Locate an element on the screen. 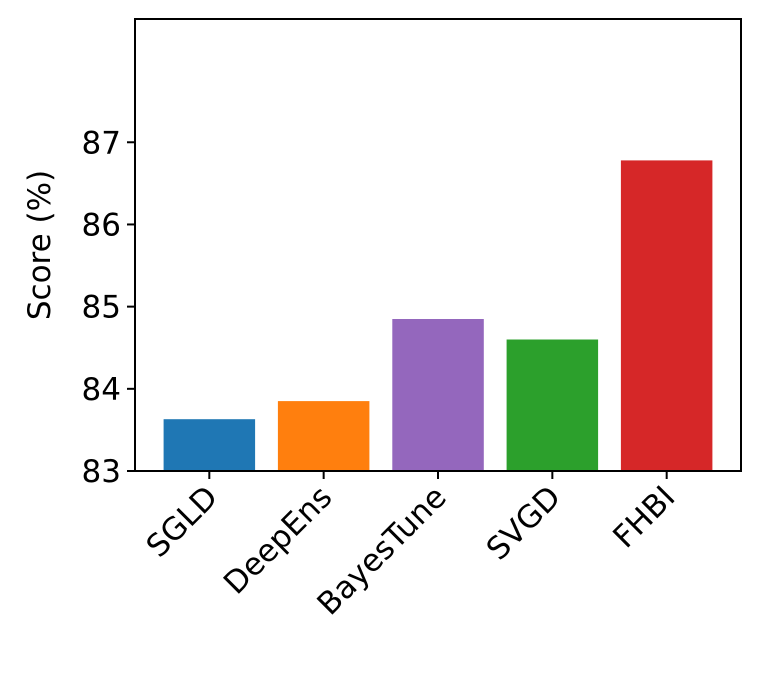 The image size is (761, 681). y-axis-label: Score (%) is located at coordinates (40, 245).